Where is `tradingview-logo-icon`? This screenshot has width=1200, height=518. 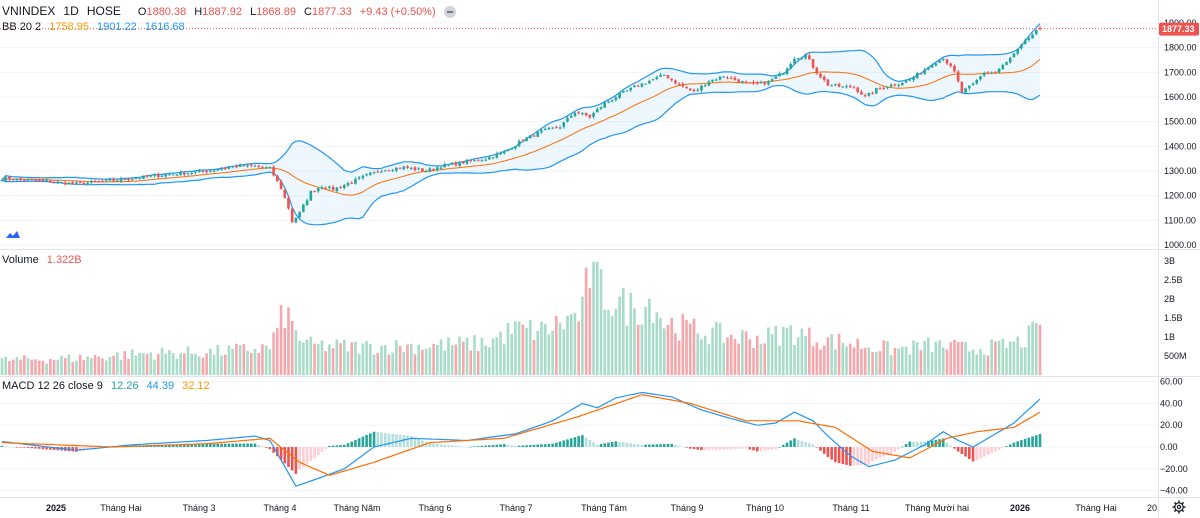 tradingview-logo-icon is located at coordinates (13, 235).